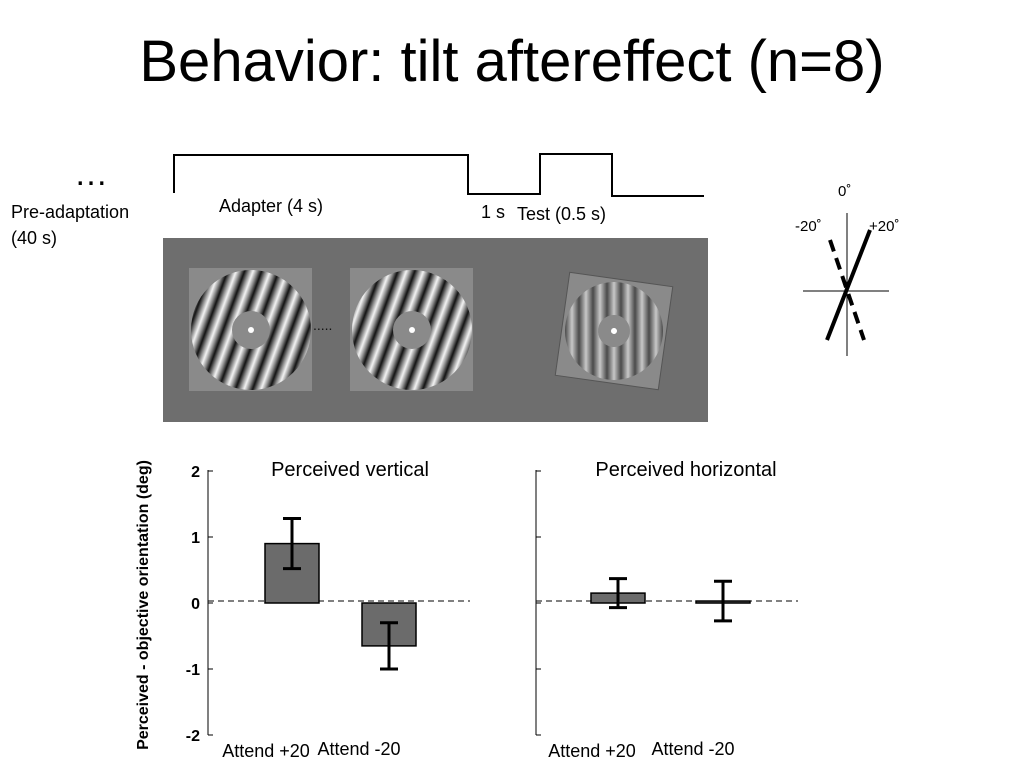 This screenshot has width=1024, height=768. What do you see at coordinates (562, 214) in the screenshot?
I see `test-label: Test (0.5 s)` at bounding box center [562, 214].